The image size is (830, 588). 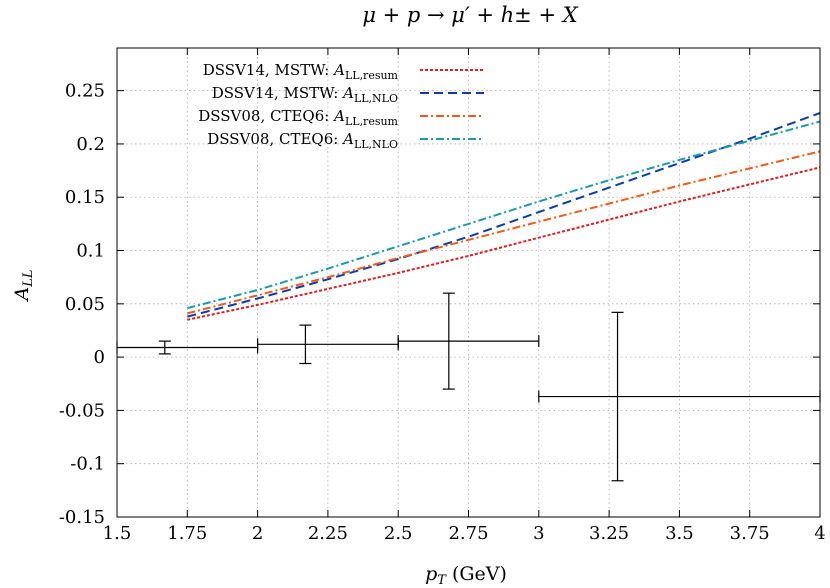 I want to click on x-axis-unit: (GeV), so click(x=479, y=574).